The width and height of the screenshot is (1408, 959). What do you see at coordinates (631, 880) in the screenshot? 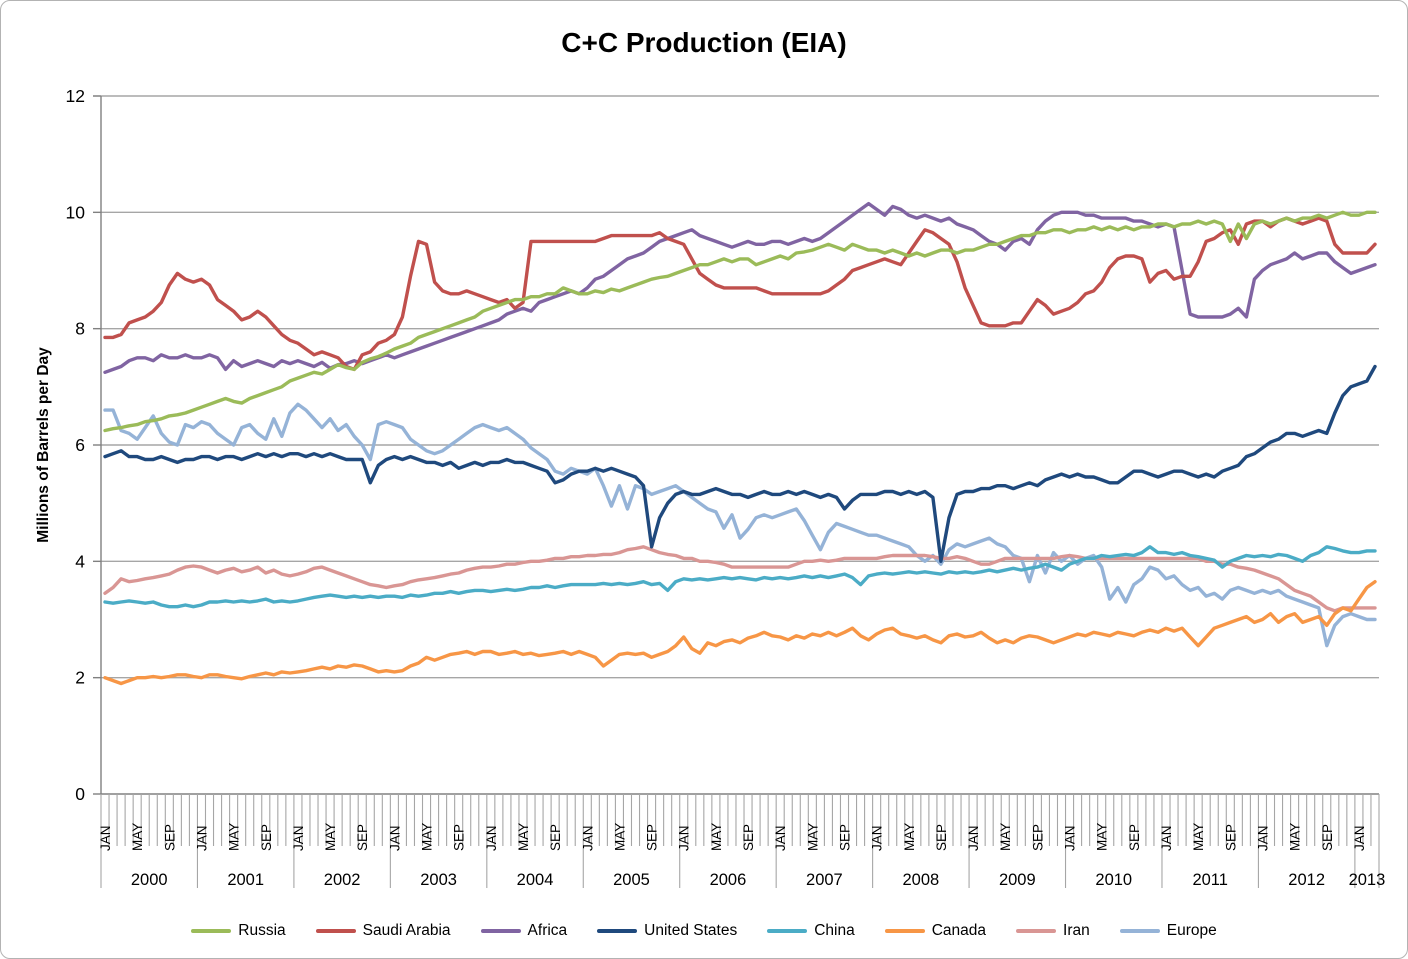
I see `year-label: 2005` at bounding box center [631, 880].